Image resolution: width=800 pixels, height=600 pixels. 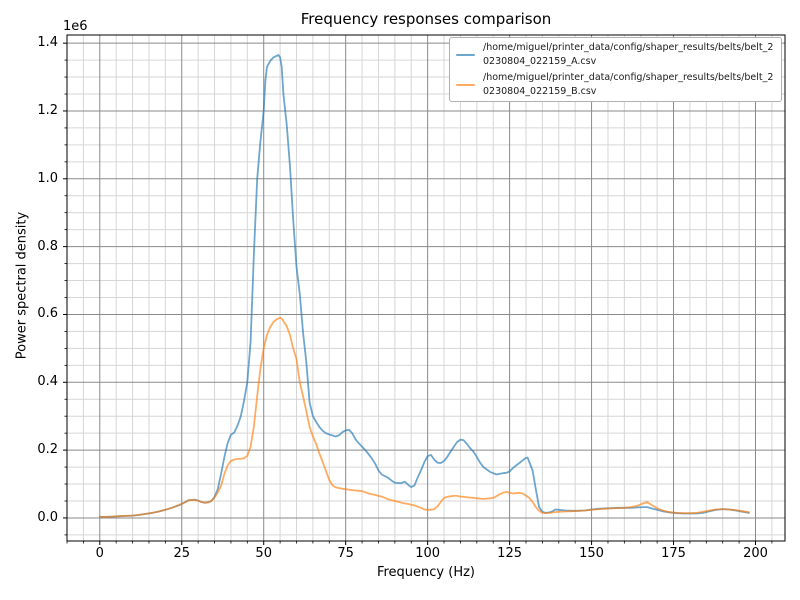 I want to click on x-tick-label: 100, so click(x=428, y=553).